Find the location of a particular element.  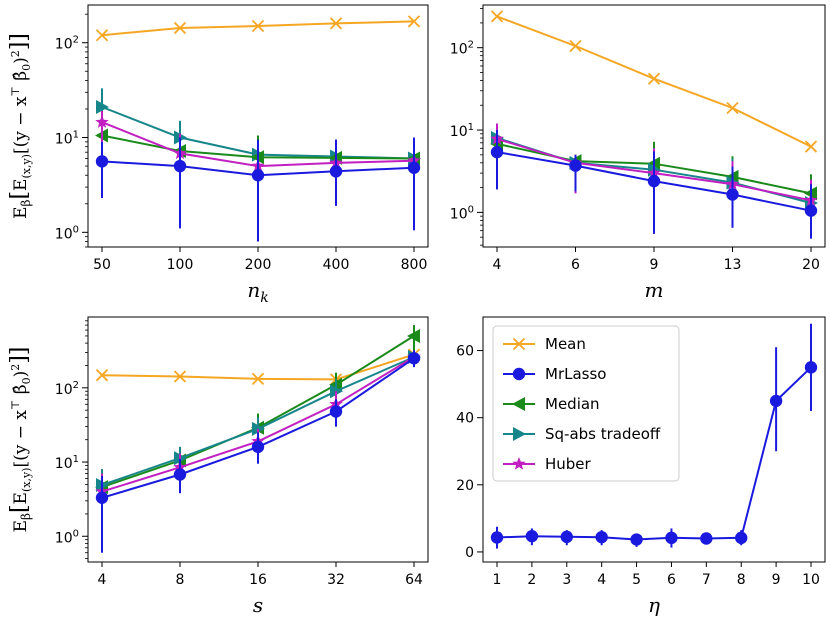

legend-entry: MrLasso is located at coordinates (554, 374).